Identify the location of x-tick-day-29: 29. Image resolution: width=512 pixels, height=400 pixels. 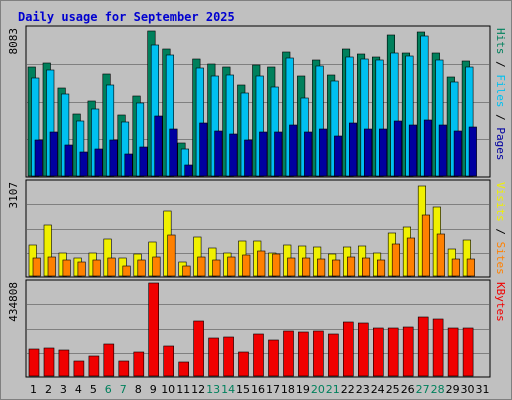
(453, 389).